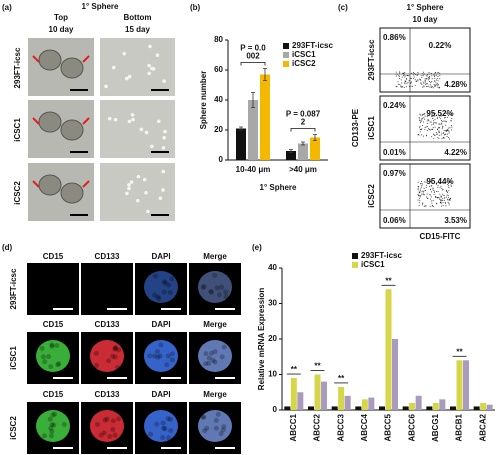  Describe the element at coordinates (279, 187) in the screenshot. I see `x-axis-label: 1° Sphere` at that location.